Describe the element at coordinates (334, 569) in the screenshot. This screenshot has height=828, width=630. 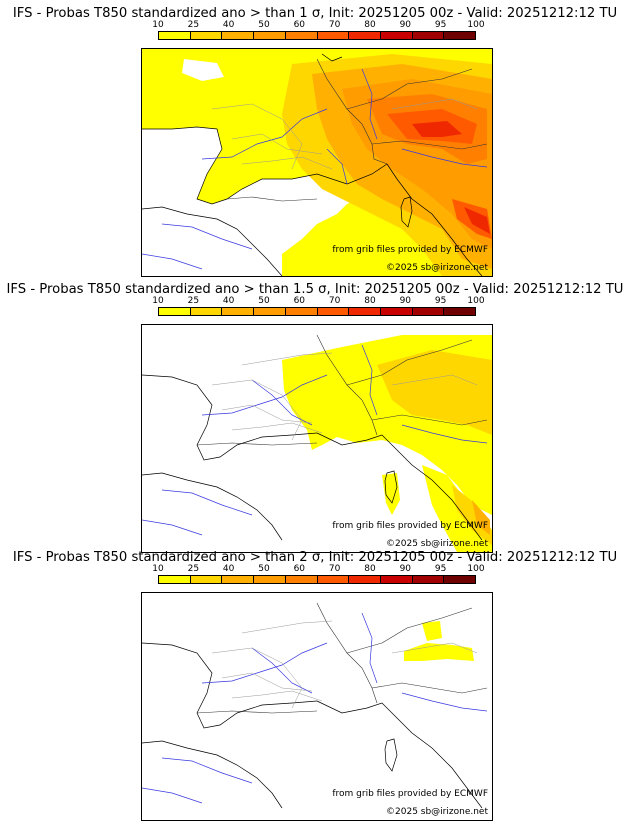
I see `colorbar-tick-label: 70` at that location.